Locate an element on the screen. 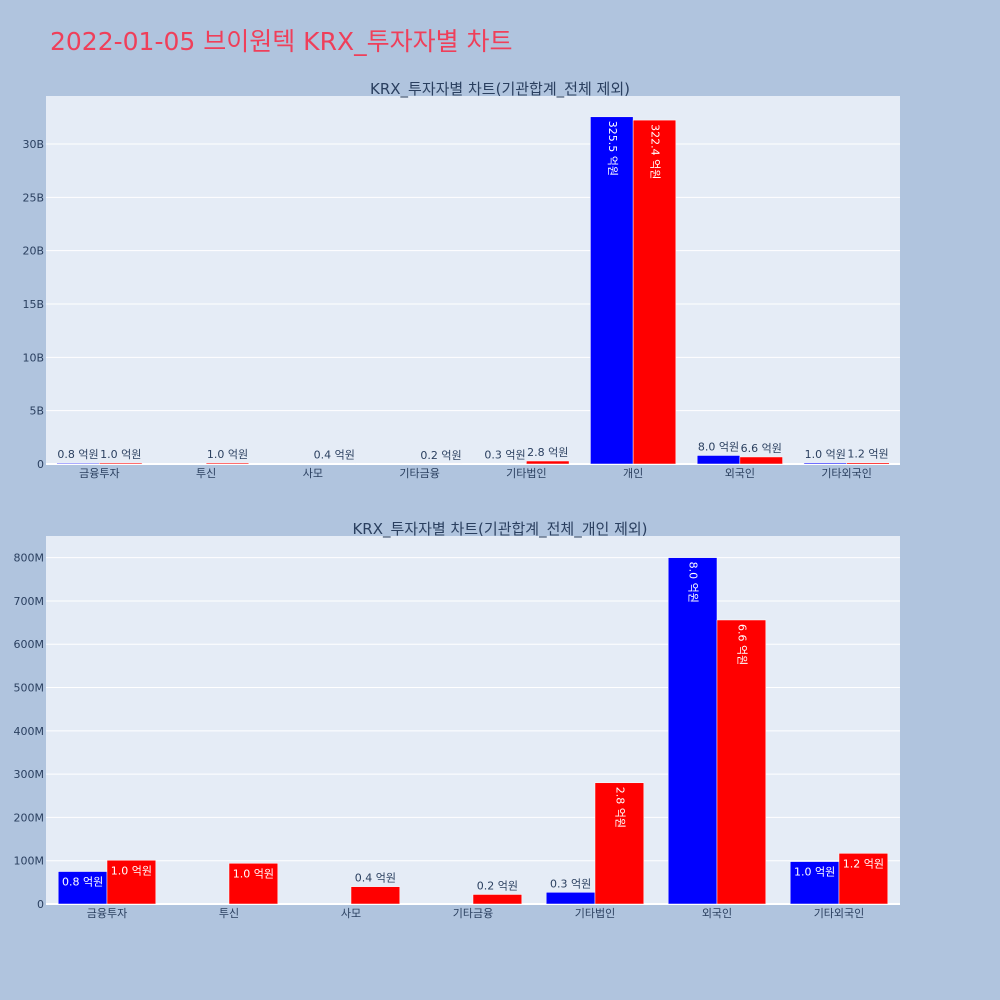 The width and height of the screenshot is (1000, 1000). y-tick-label: 500M is located at coordinates (29, 688).